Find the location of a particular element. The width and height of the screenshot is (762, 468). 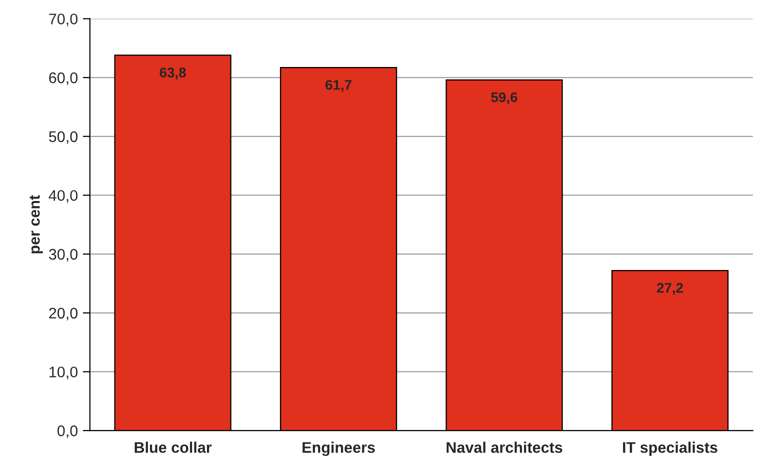

x-tick-label: IT specialists is located at coordinates (670, 449).